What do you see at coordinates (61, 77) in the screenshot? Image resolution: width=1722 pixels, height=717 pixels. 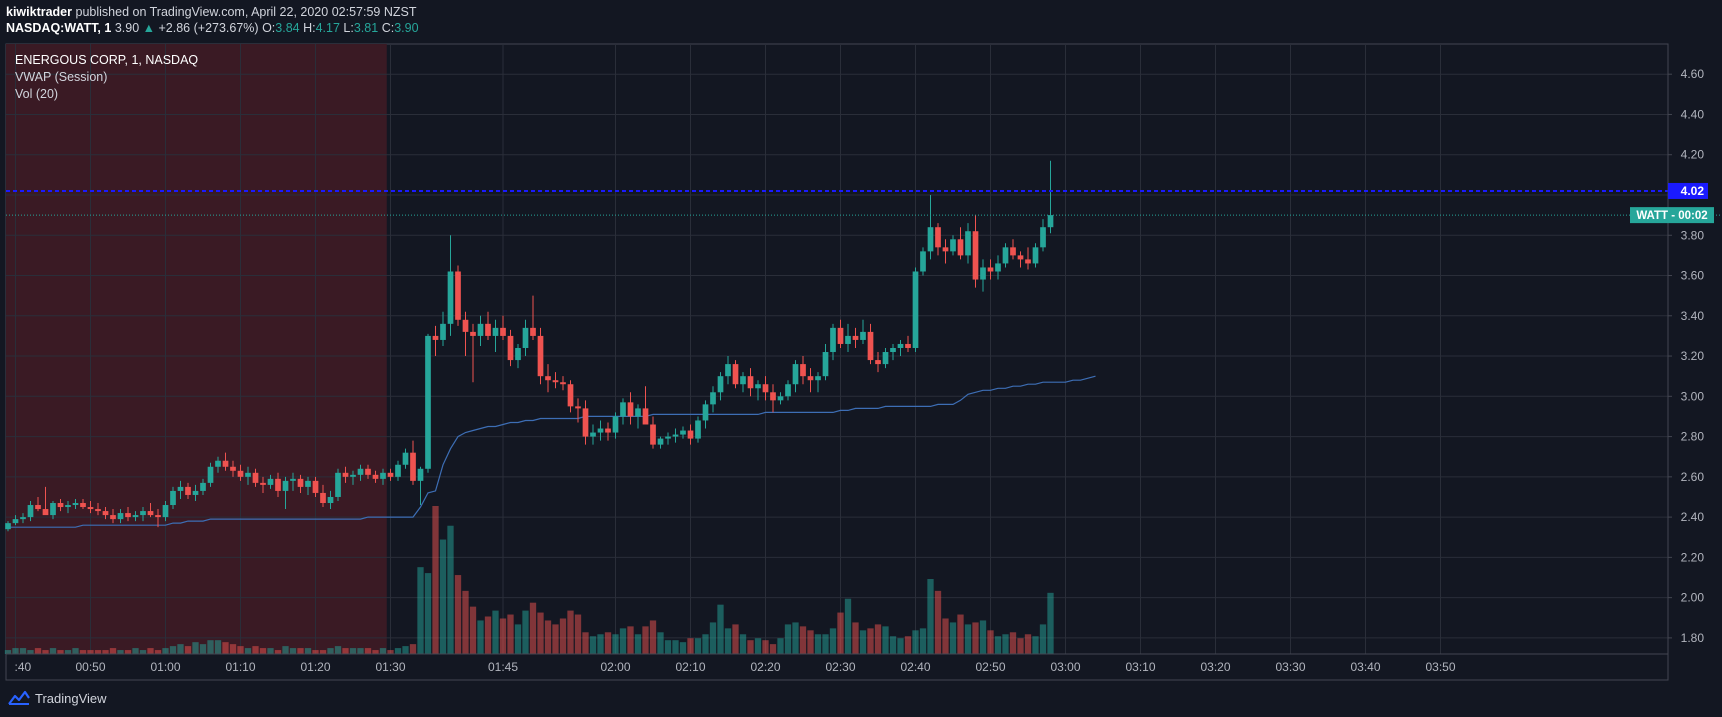 I see `vwap-legend: VWAP (Session)` at bounding box center [61, 77].